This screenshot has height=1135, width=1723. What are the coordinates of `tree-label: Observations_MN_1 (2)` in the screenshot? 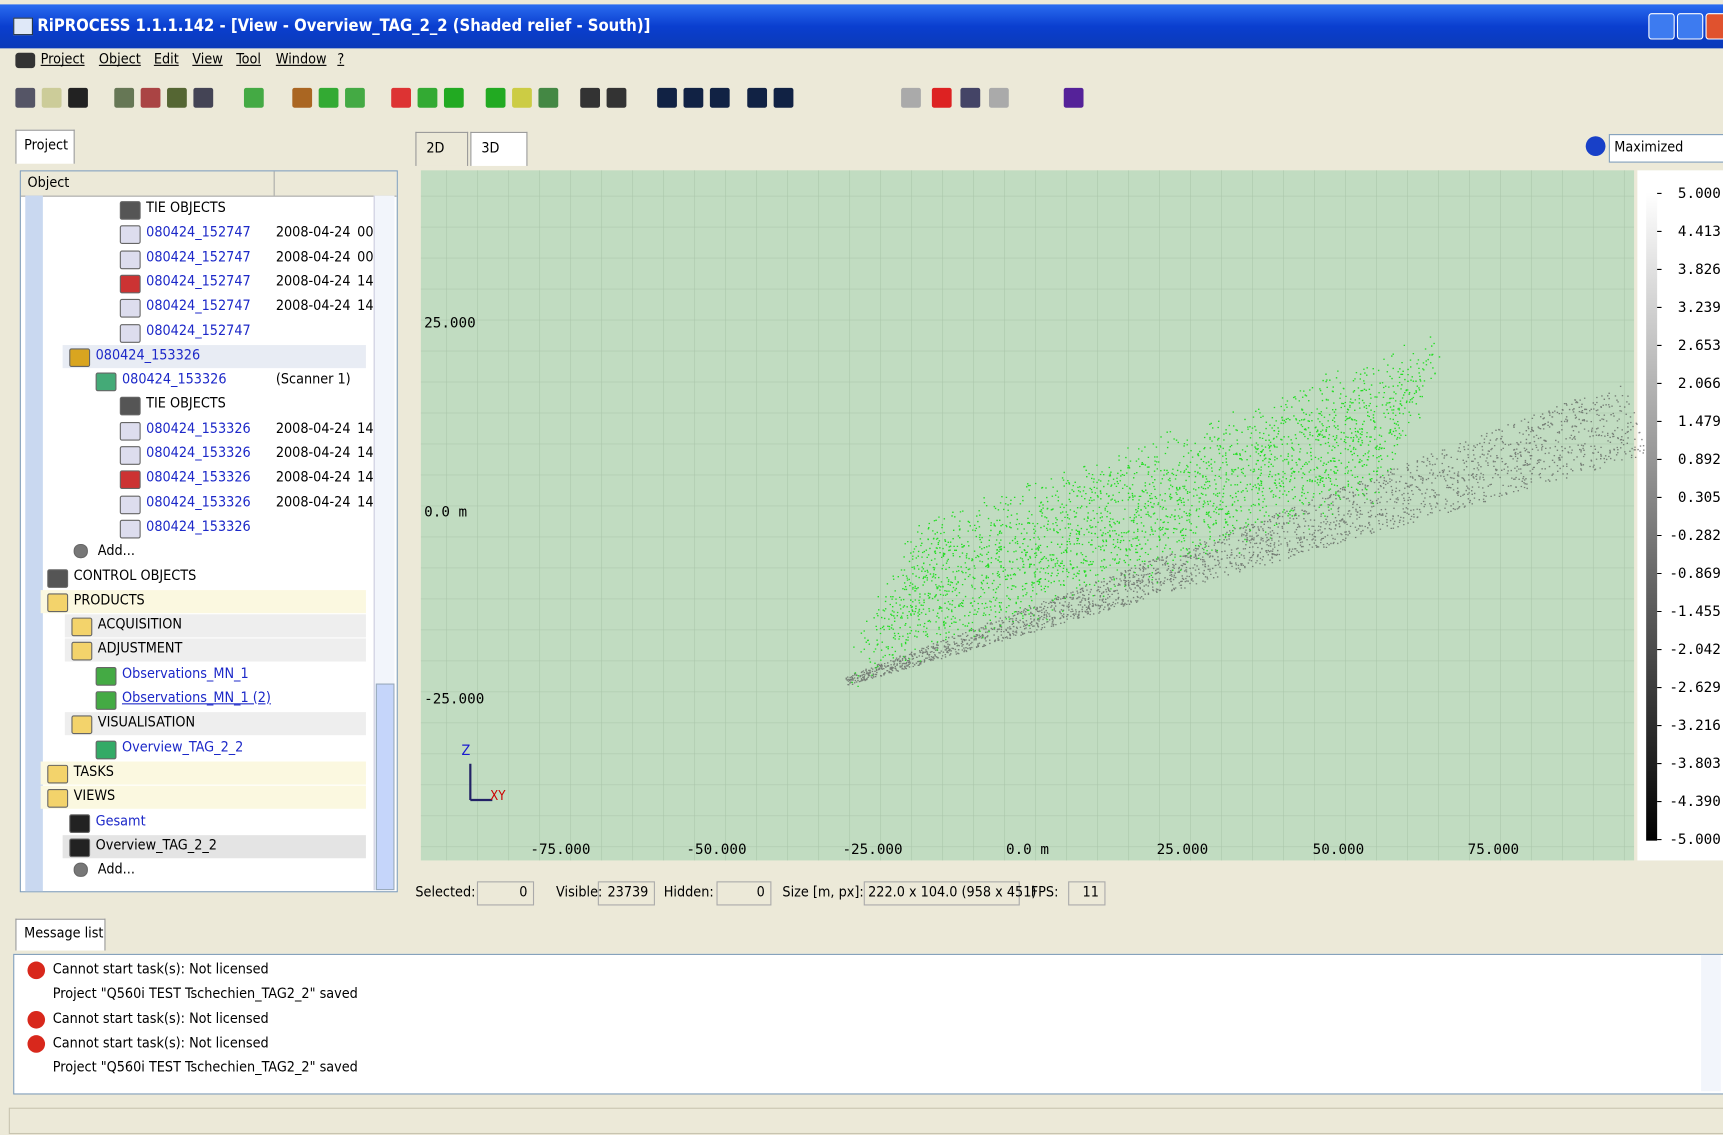 It's located at (196, 698).